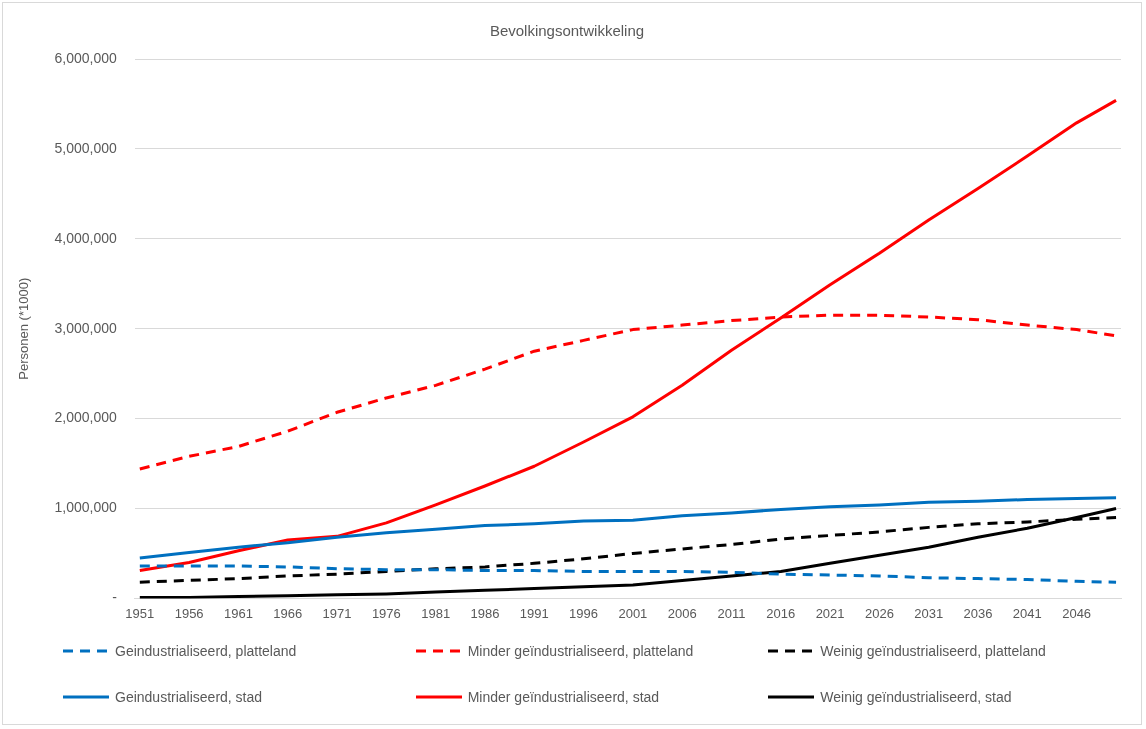  Describe the element at coordinates (436, 613) in the screenshot. I see `x-tick-label: 1981` at that location.